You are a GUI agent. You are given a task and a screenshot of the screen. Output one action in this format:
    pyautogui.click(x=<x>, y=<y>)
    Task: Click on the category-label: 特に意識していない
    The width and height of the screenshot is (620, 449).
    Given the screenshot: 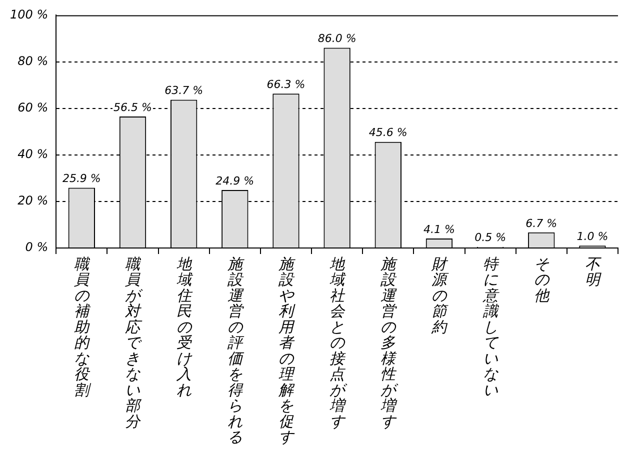 What is the action you would take?
    pyautogui.click(x=490, y=326)
    